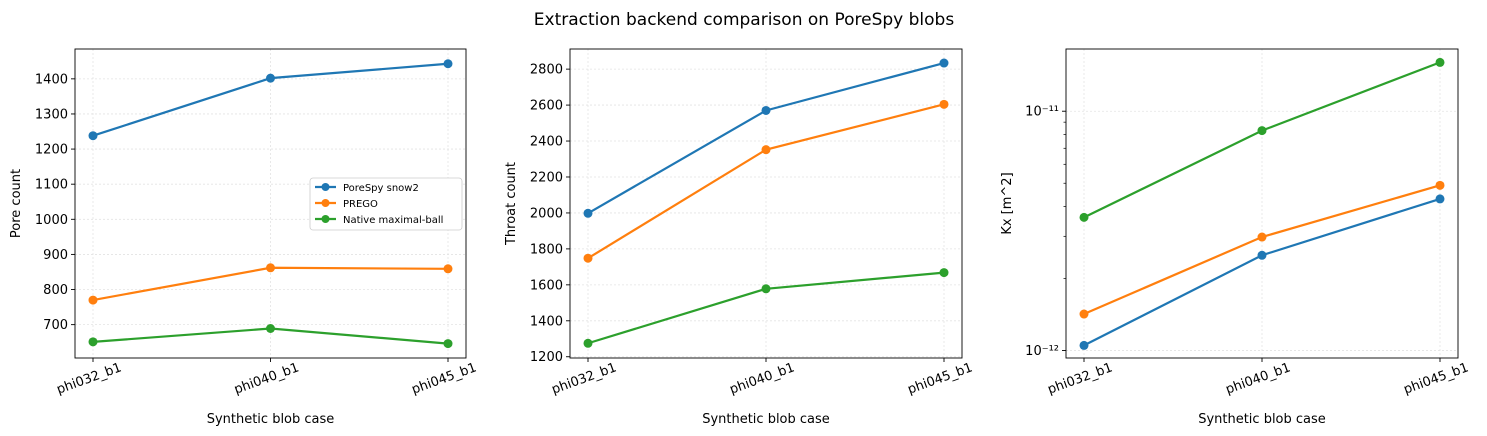 The image size is (1487, 436). Describe the element at coordinates (51, 220) in the screenshot. I see `y-tick-label: 1000` at that location.